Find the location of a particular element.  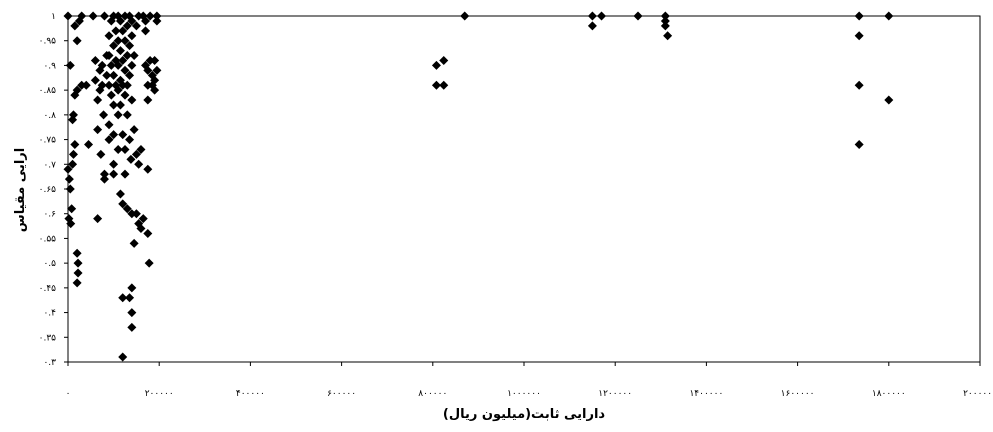

x-tick-label: ۱۲۰۰۰۰۰ is located at coordinates (615, 394).